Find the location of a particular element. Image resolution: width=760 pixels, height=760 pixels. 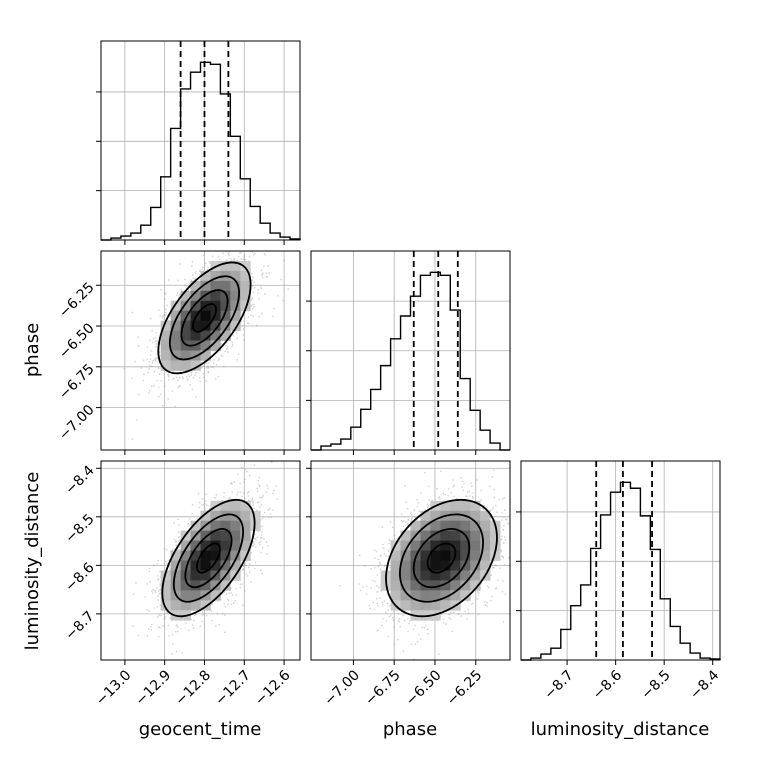

y-tick-label: −8.5 is located at coordinates (79, 528).